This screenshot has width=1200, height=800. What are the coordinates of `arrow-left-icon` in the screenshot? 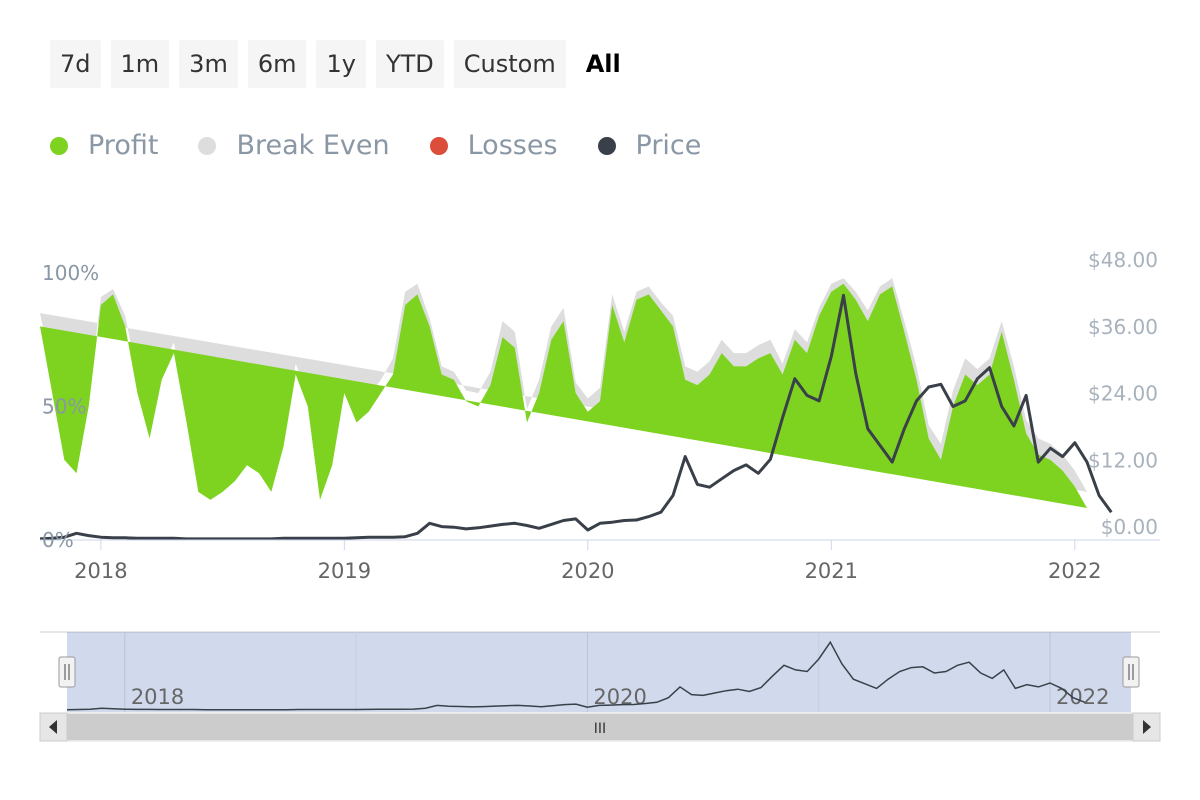 It's located at (53, 727).